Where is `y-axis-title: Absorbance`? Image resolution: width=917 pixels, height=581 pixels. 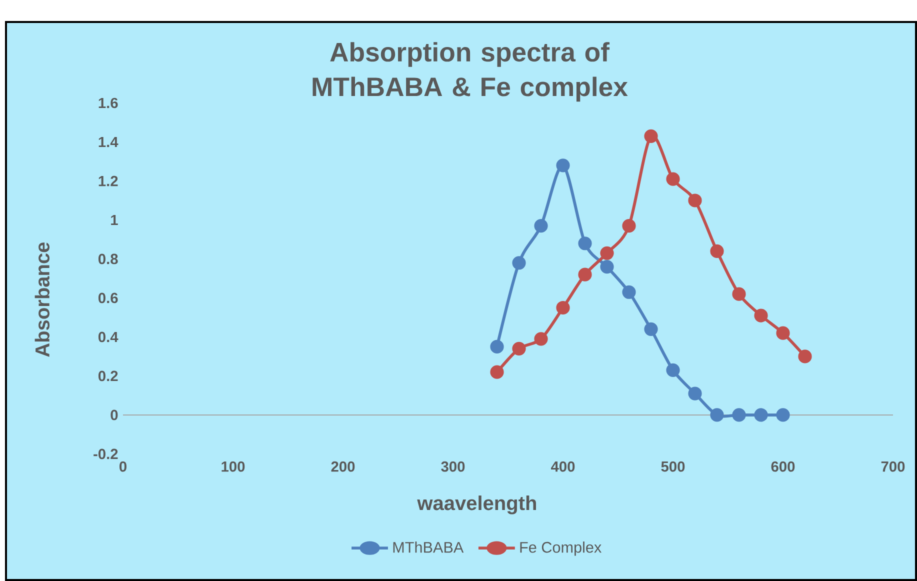
y-axis-title: Absorbance is located at coordinates (42, 299).